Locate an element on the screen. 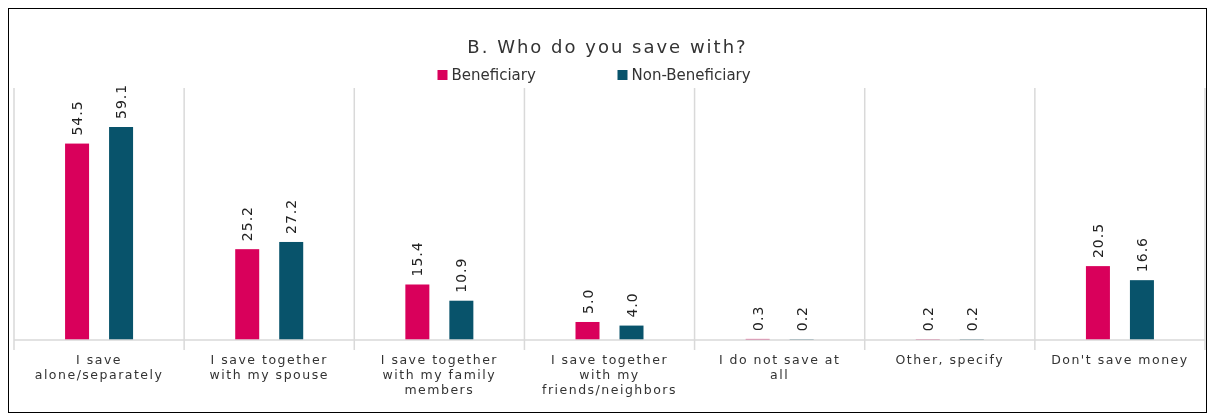 This screenshot has height=413, width=1207. data-label: 5.0 is located at coordinates (587, 301).